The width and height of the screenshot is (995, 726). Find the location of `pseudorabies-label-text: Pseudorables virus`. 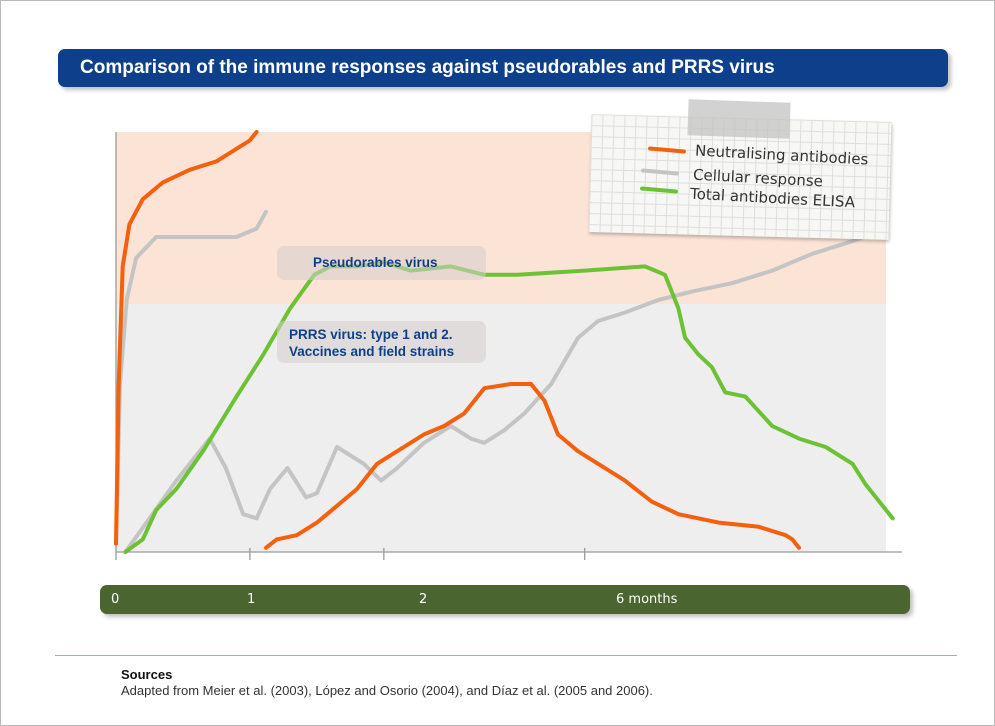

pseudorabies-label-text: Pseudorables virus is located at coordinates (375, 262).